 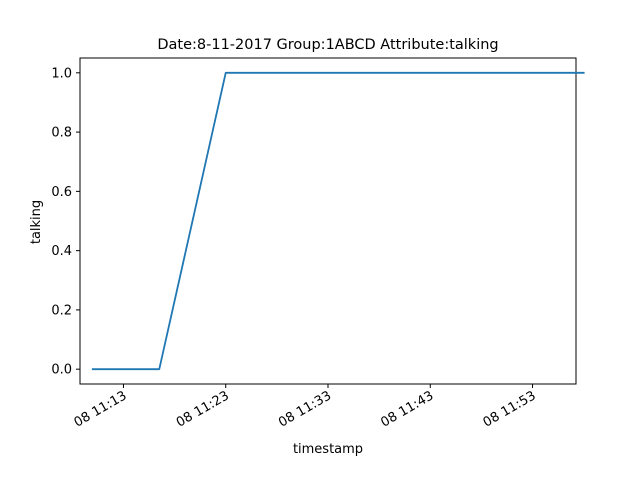 I want to click on y-axis-ticks: 0.0 0.2 0.4 0.6 0.8 1.0, so click(x=65, y=222).